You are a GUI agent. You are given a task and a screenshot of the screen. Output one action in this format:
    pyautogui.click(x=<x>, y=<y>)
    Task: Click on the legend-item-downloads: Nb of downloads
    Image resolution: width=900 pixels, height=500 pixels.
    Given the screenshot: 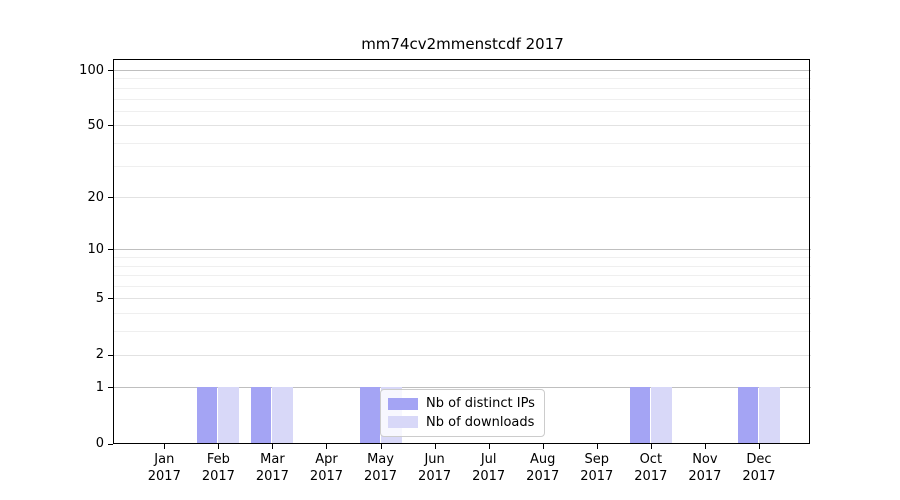 What is the action you would take?
    pyautogui.click(x=462, y=422)
    